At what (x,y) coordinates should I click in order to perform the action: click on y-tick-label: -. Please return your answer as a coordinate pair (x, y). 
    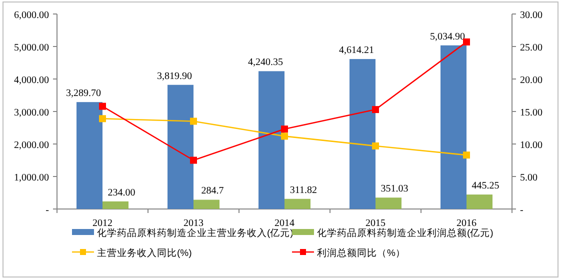
    Looking at the image, I should click on (47, 210).